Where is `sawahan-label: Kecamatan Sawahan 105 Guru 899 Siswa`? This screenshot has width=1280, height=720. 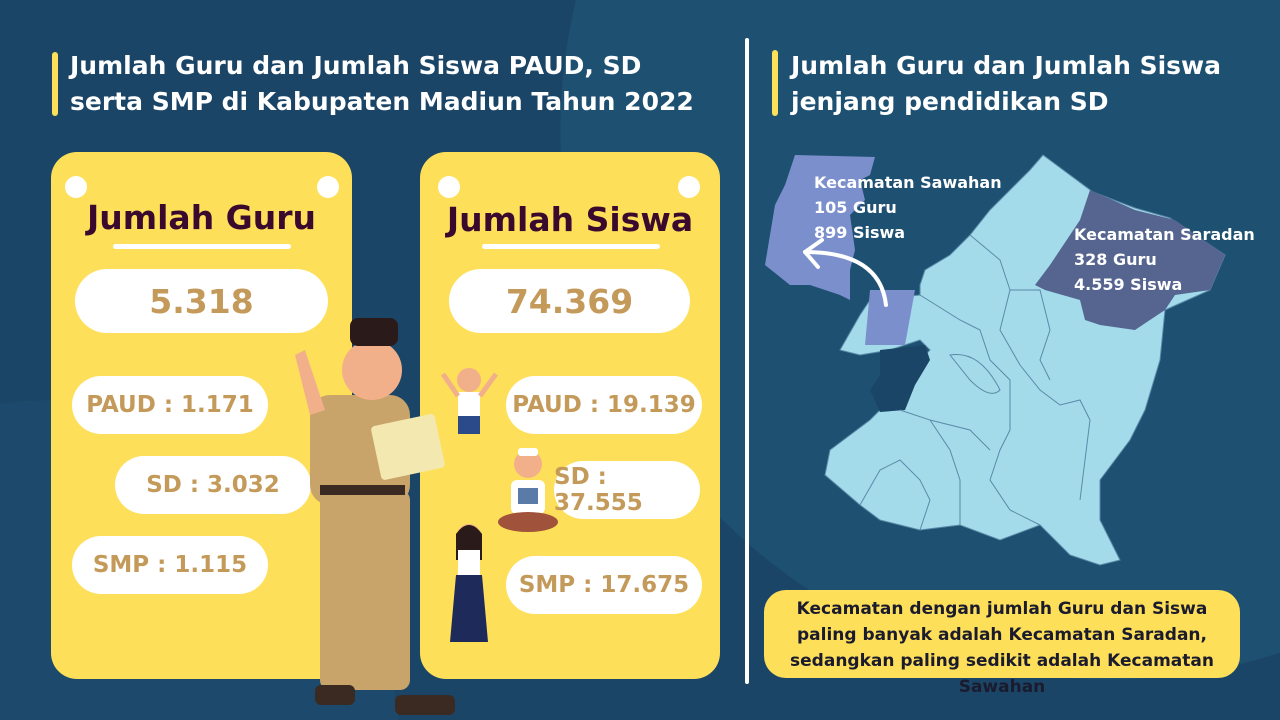
sawahan-label: Kecamatan Sawahan 105 Guru 899 Siswa is located at coordinates (908, 207).